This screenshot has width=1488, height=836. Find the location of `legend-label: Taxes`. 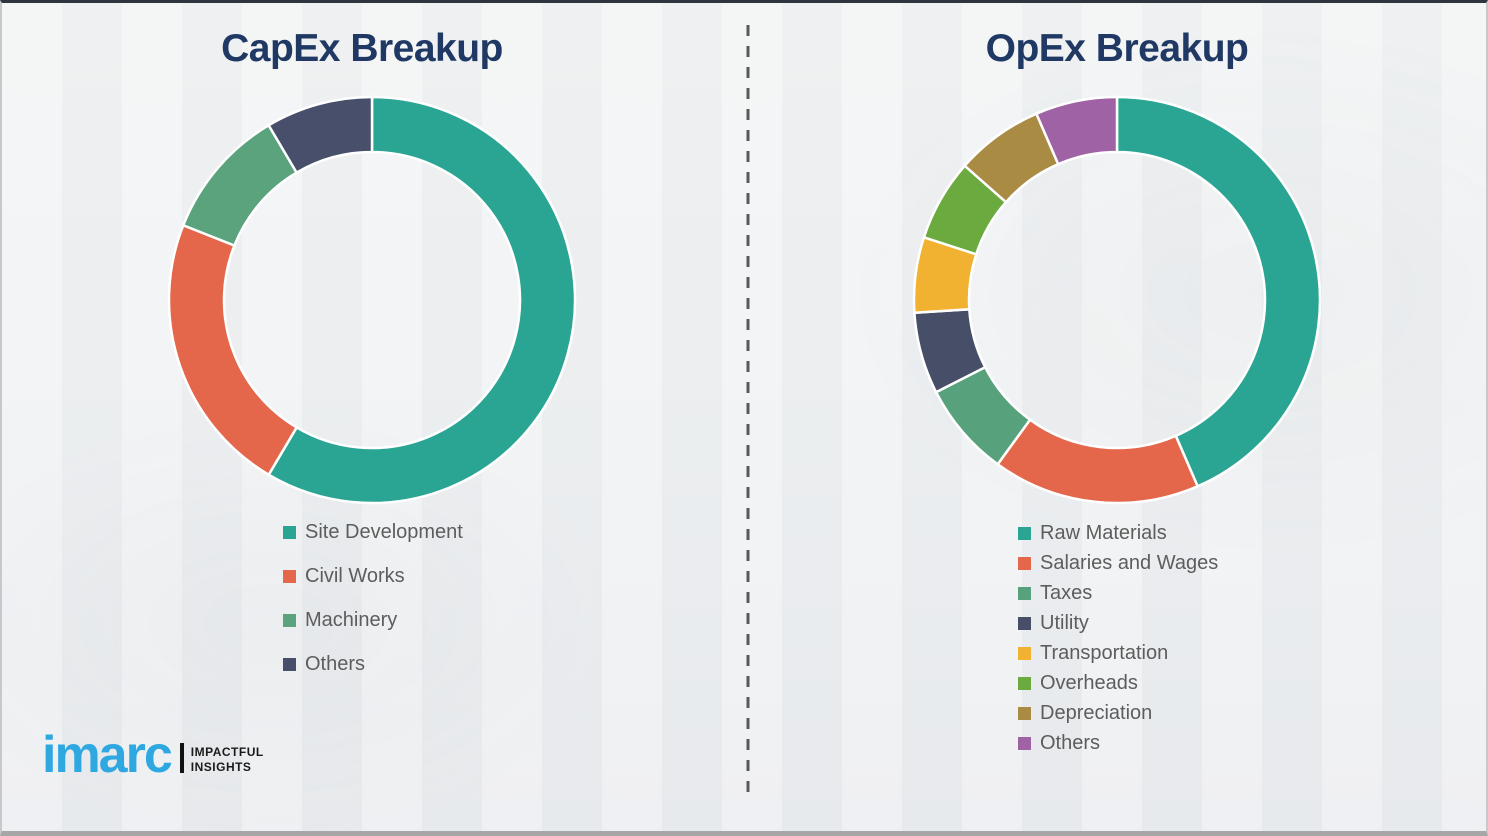

legend-label: Taxes is located at coordinates (1066, 592).